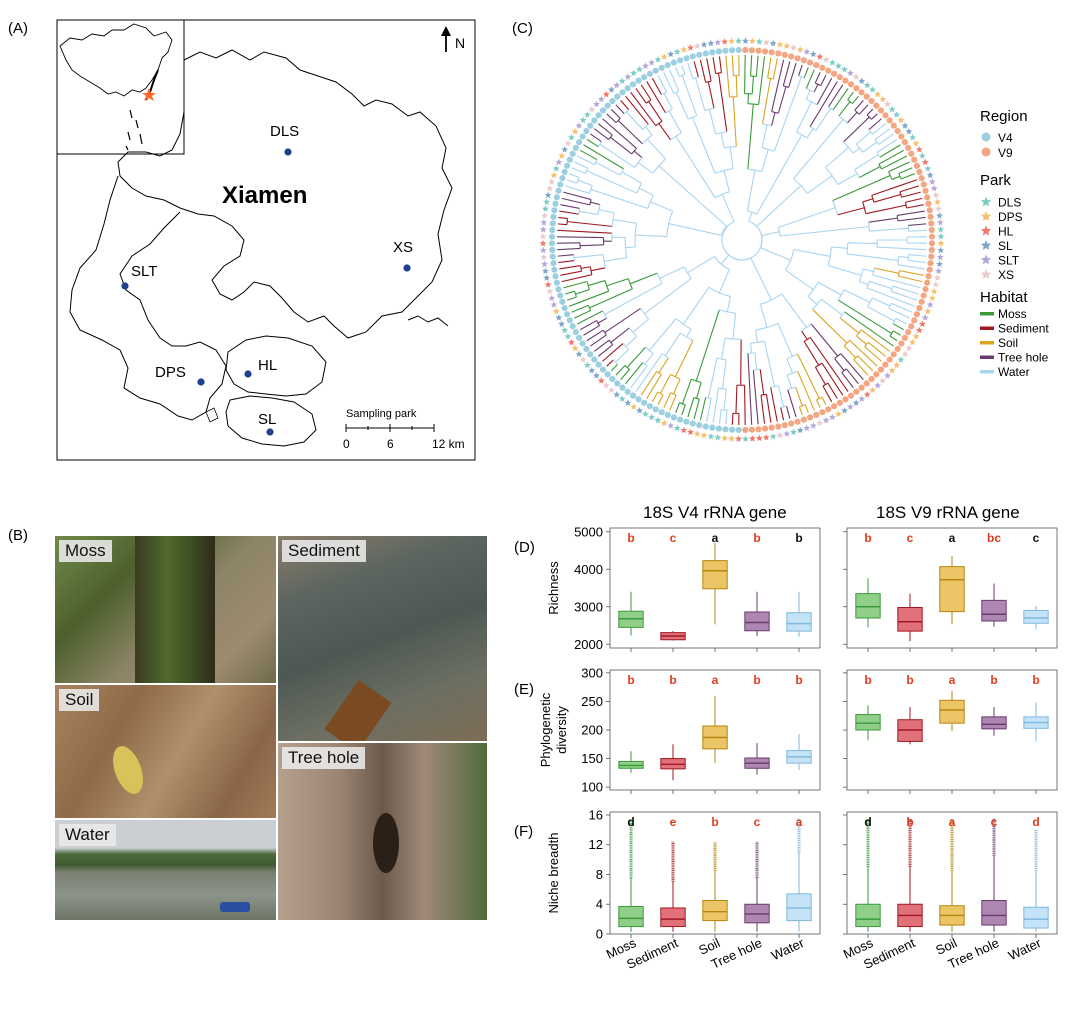  I want to click on y-tick-label: 100, so click(592, 787).